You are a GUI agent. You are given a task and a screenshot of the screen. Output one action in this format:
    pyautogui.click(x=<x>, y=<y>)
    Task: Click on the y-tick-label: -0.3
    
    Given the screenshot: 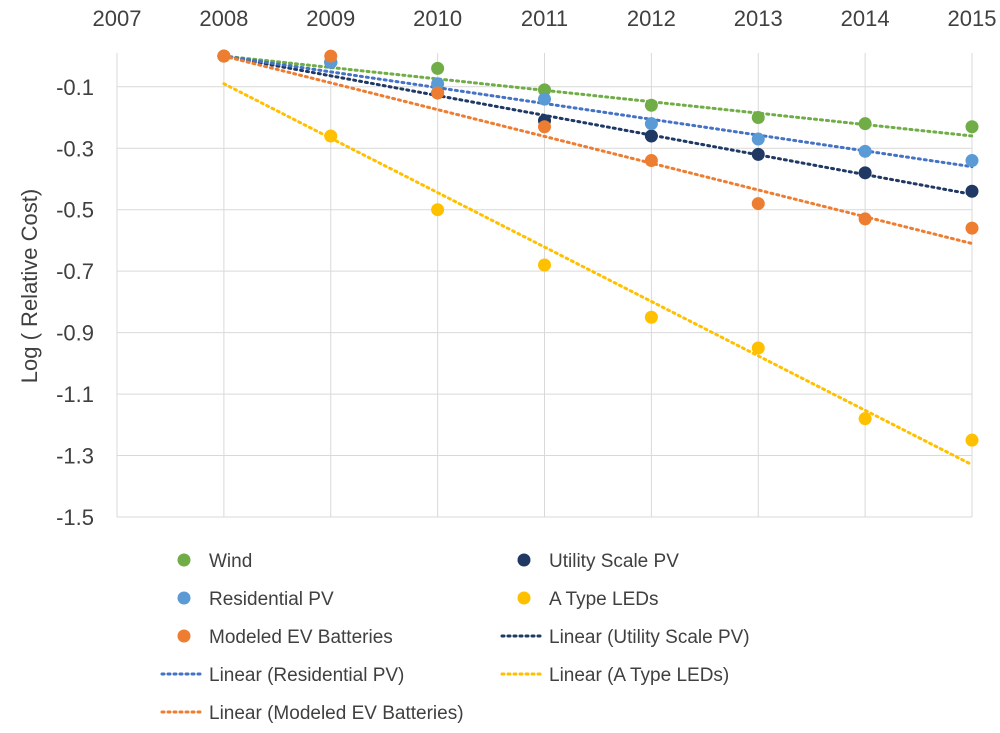 What is the action you would take?
    pyautogui.click(x=75, y=148)
    